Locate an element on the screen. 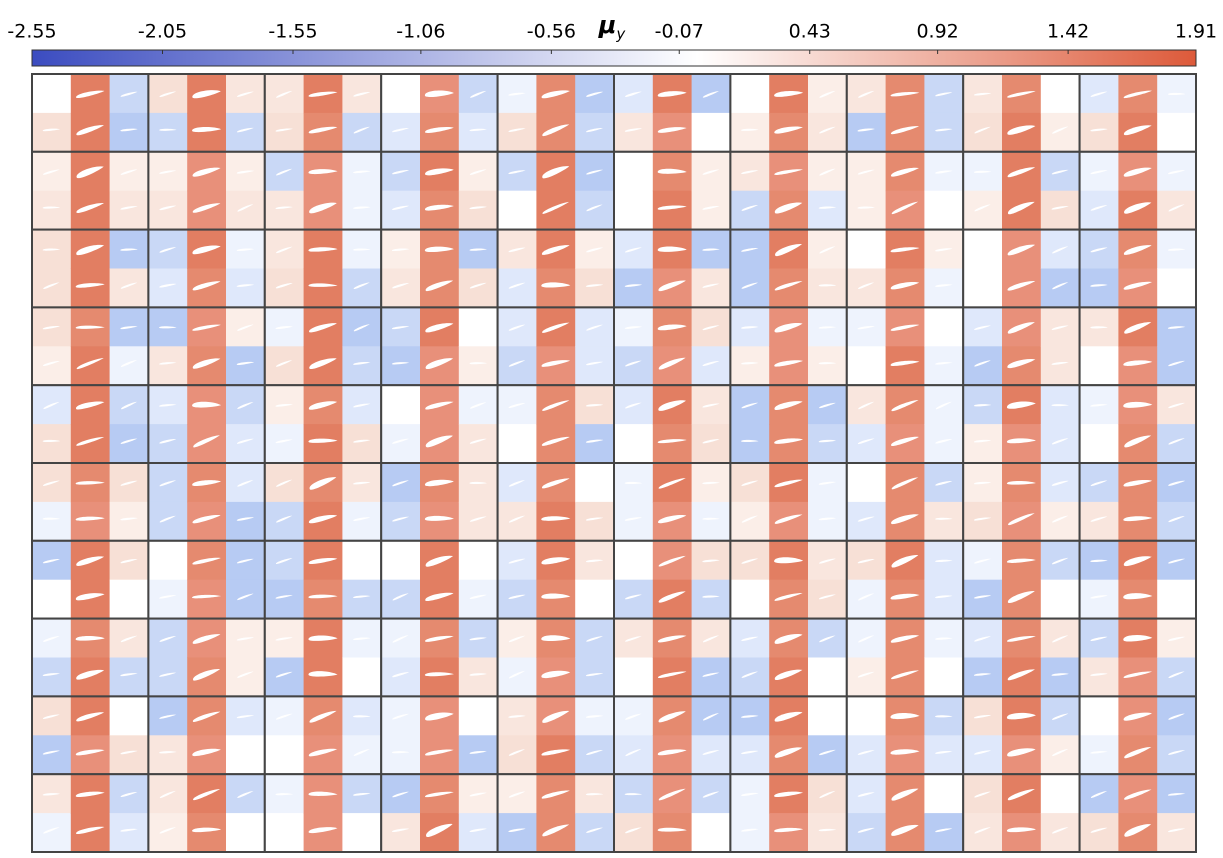  colorbar-title: μy is located at coordinates (612, 27).